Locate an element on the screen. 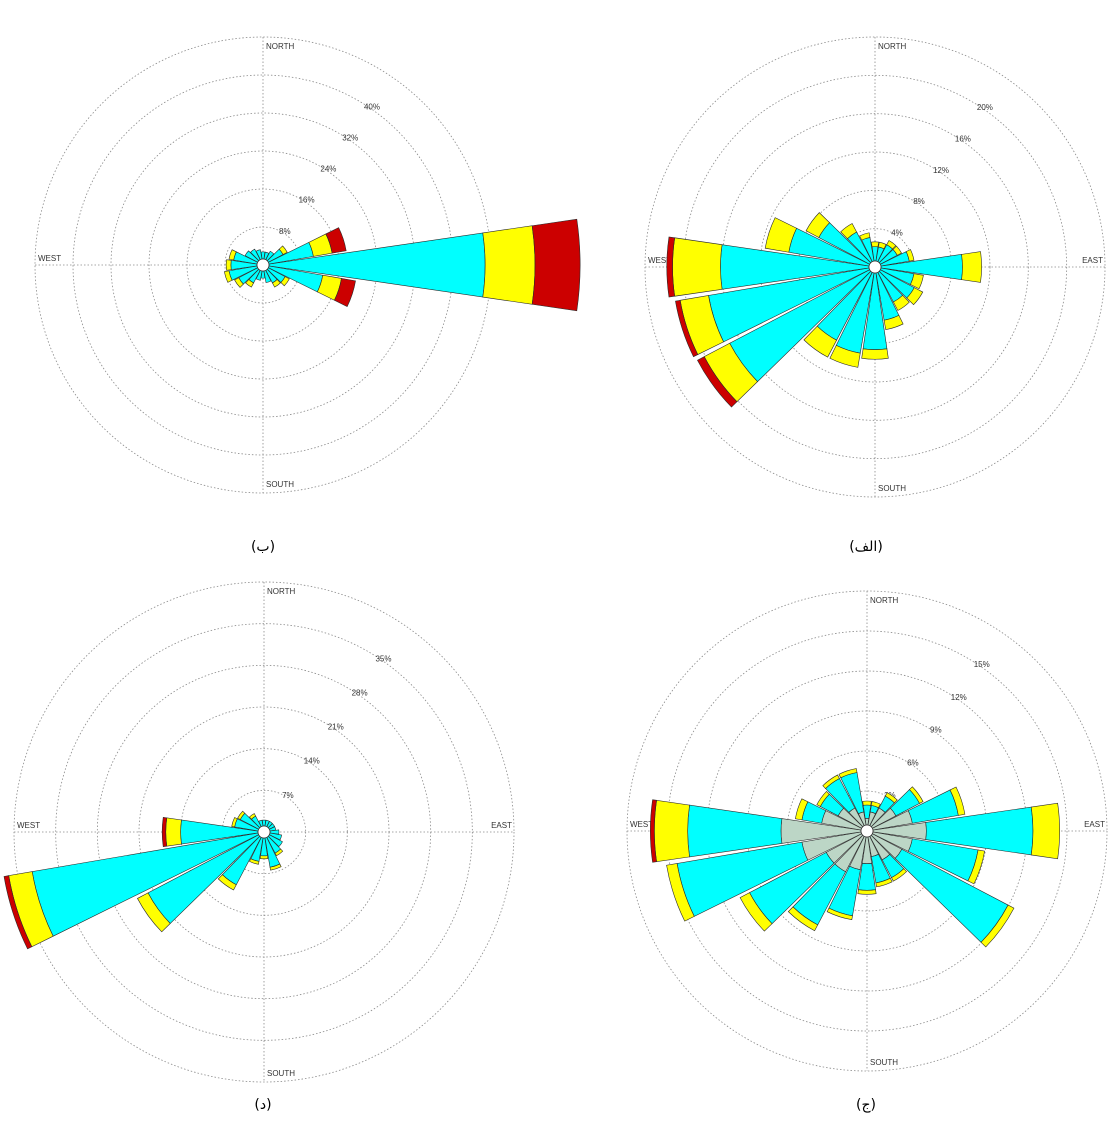  ring-label: 24% is located at coordinates (328, 169).